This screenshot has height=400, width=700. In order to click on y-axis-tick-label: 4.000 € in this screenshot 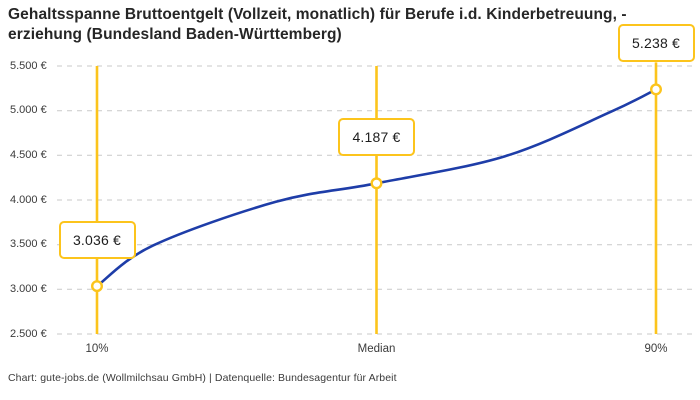, I will do `click(28, 199)`.